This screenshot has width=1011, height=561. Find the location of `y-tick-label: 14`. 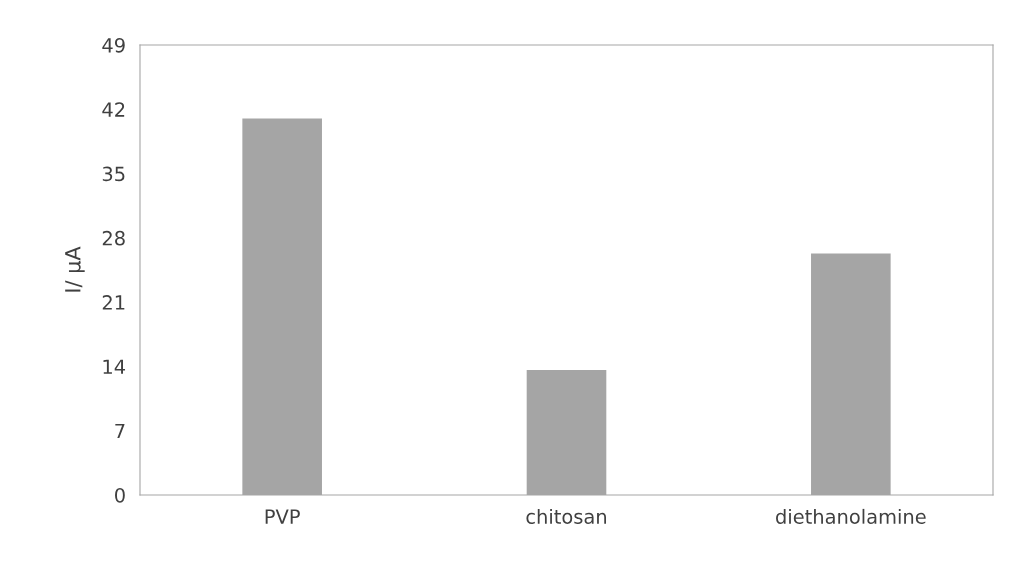

y-tick-label: 14 is located at coordinates (114, 366).